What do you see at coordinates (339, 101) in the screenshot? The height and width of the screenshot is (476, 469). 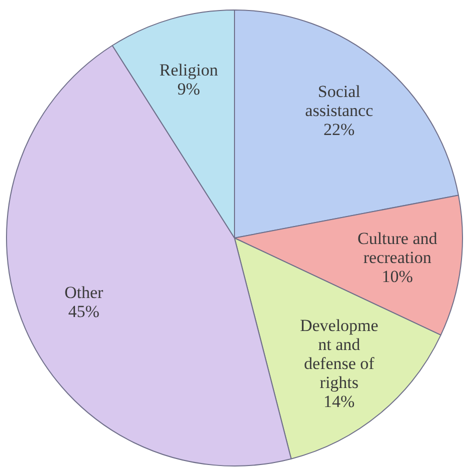 I see `slice-label: Social assistancc` at bounding box center [339, 101].